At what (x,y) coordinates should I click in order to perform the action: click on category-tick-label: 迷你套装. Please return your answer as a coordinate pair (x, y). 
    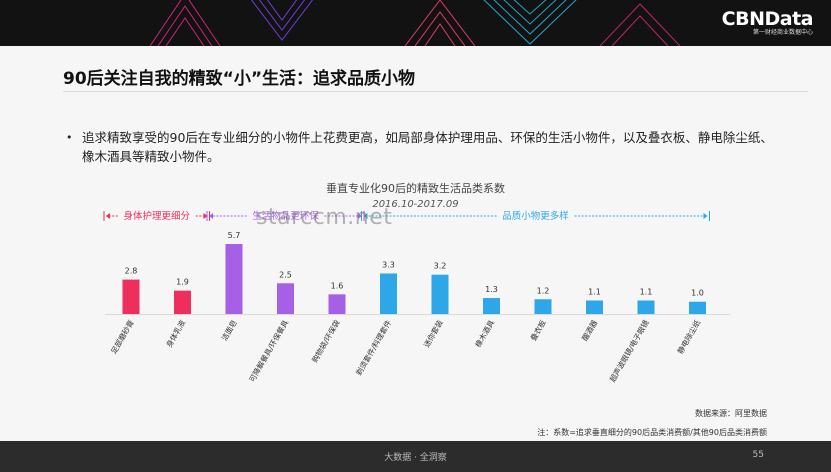
    Looking at the image, I should click on (433, 333).